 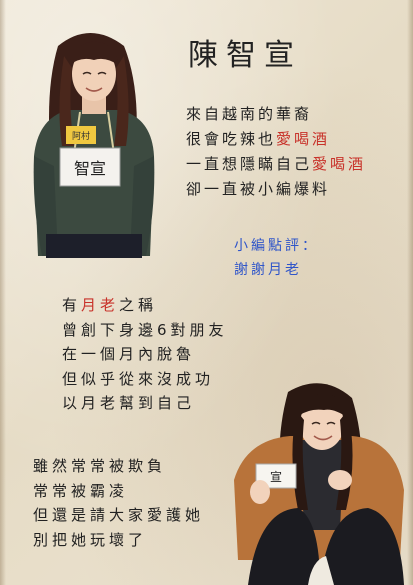 I want to click on story-block-2: 雖然常常被欺負 常常被霸凌 但還是請大家愛護她 別把她玩壞了, so click(x=118, y=503).